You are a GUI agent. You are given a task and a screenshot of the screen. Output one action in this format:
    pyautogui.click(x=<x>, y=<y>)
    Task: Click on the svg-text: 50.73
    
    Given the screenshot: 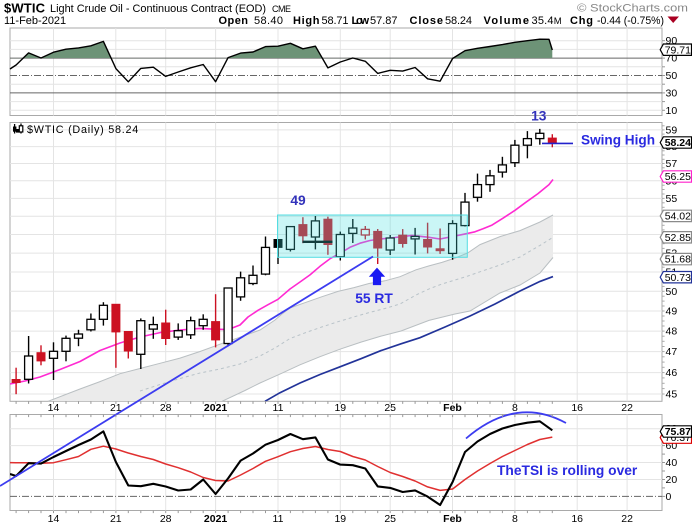 What is the action you would take?
    pyautogui.click(x=678, y=278)
    